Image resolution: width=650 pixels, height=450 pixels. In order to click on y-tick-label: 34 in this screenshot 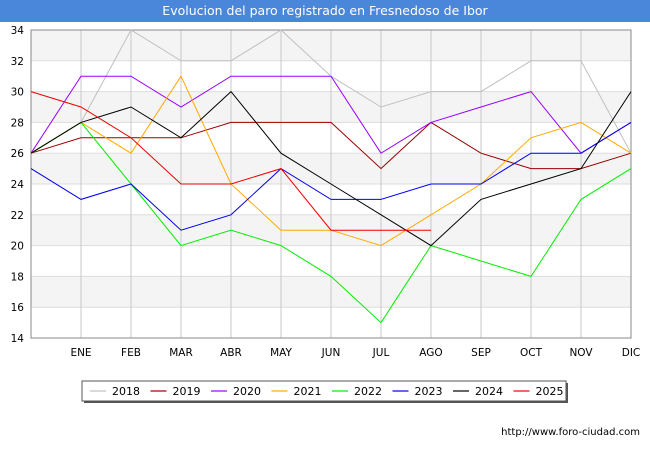, I will do `click(18, 31)`.